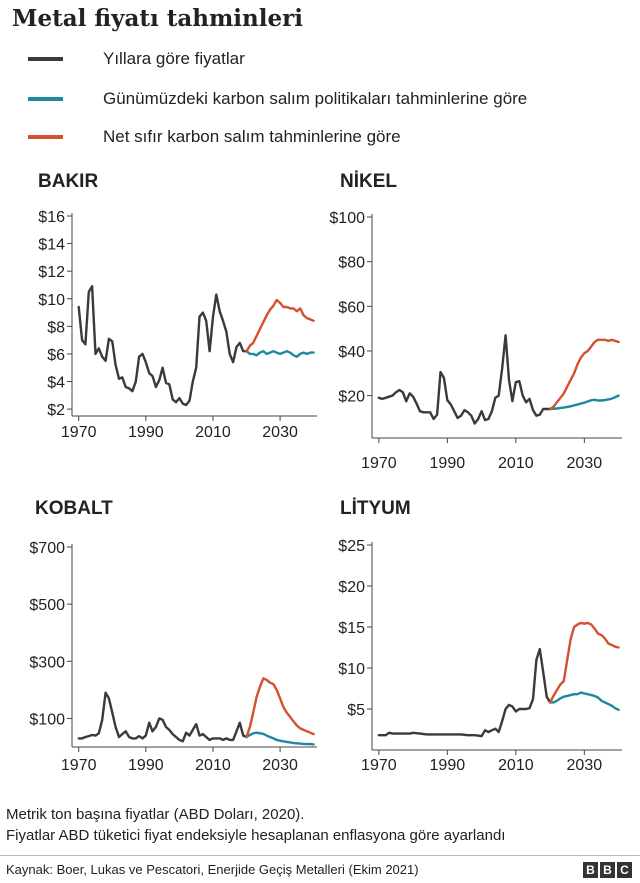 The height and width of the screenshot is (883, 640). What do you see at coordinates (516, 463) in the screenshot?
I see `x-tick-label-nikel: 2010` at bounding box center [516, 463].